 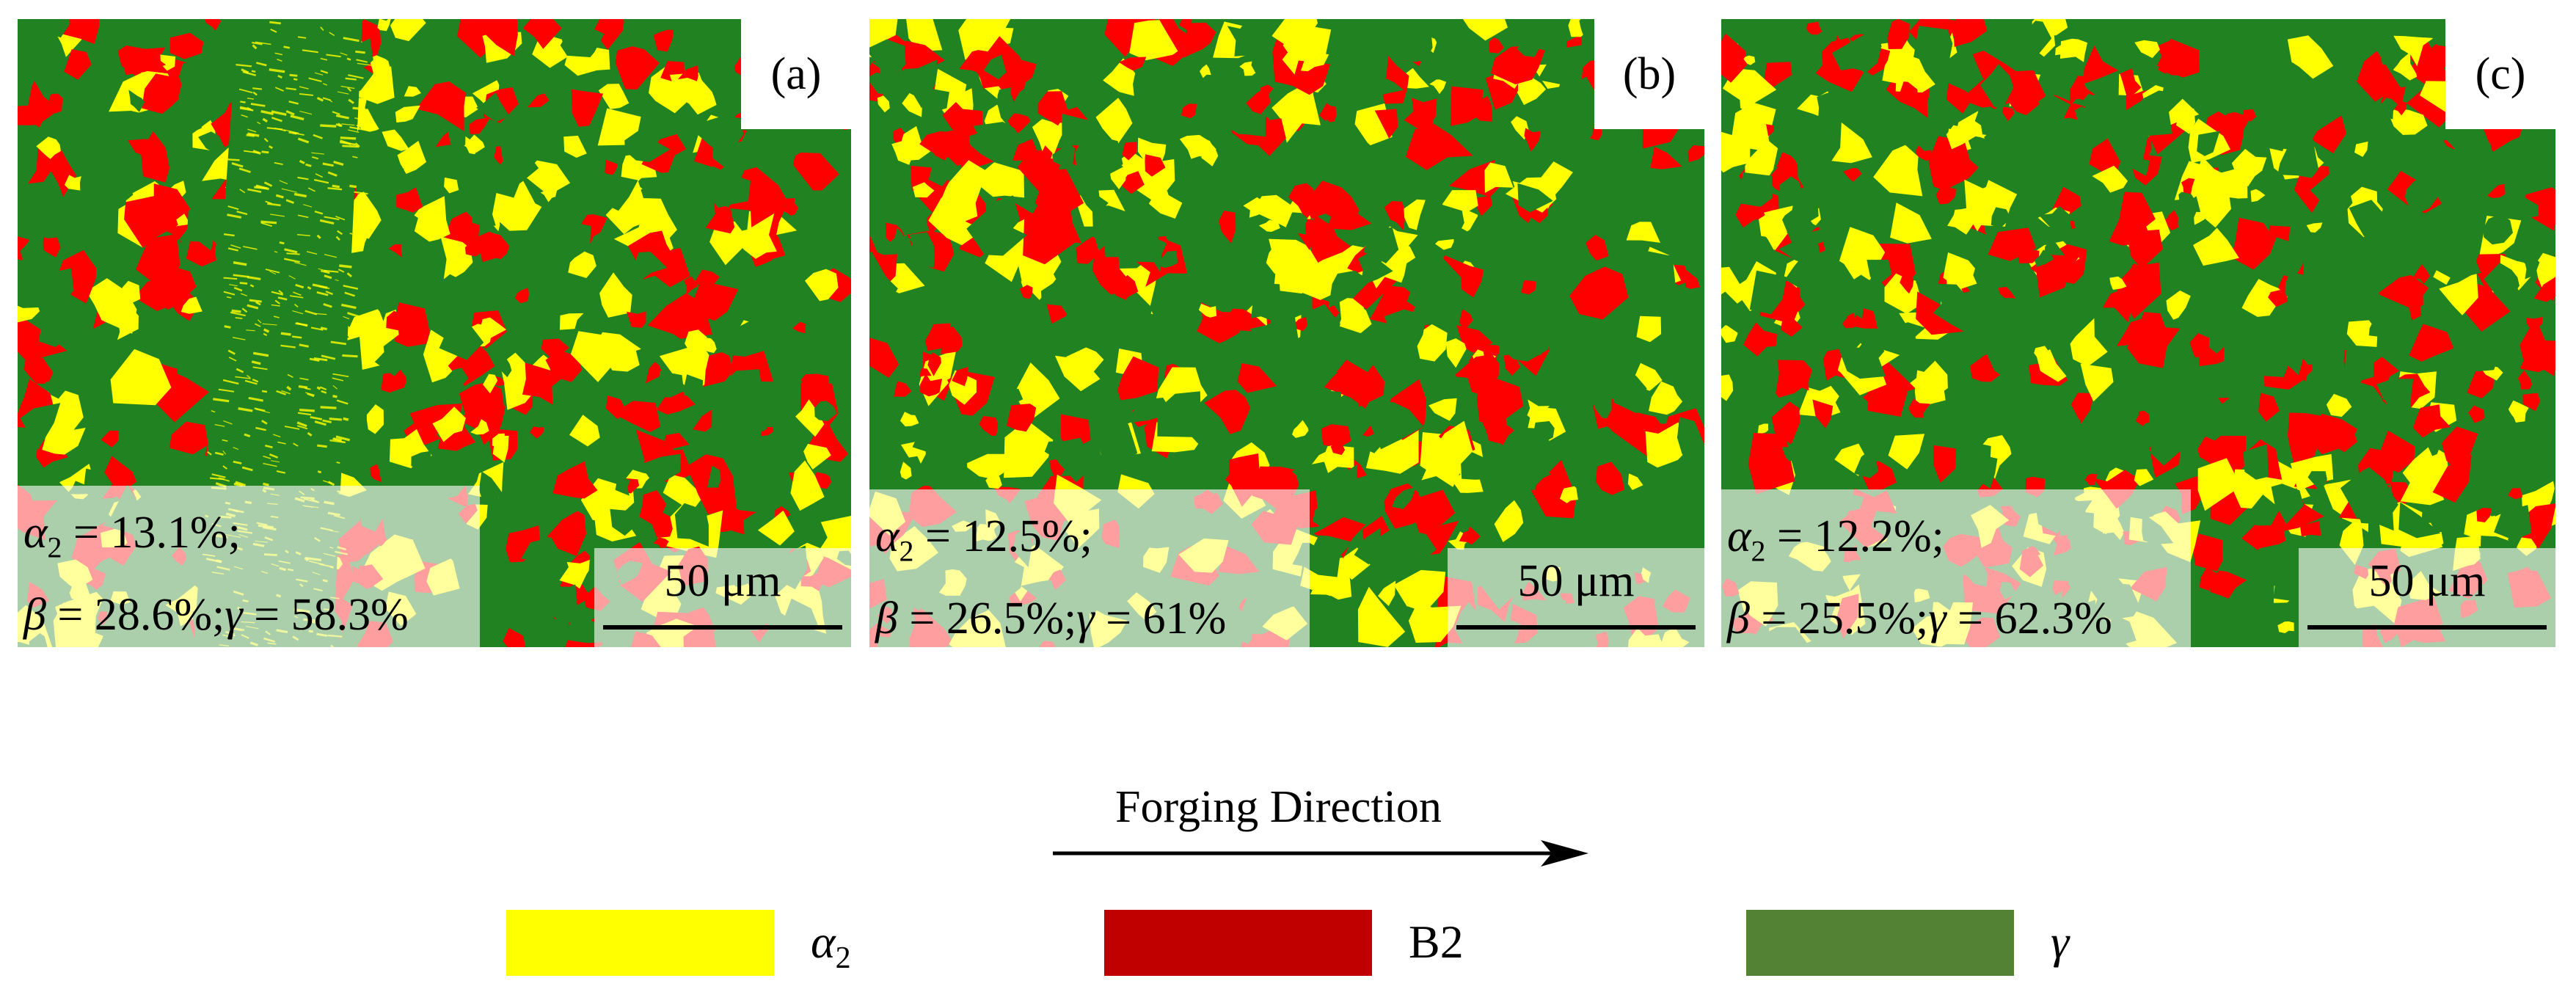 What do you see at coordinates (1279, 807) in the screenshot?
I see `forging-direction-label: Forging Direction` at bounding box center [1279, 807].